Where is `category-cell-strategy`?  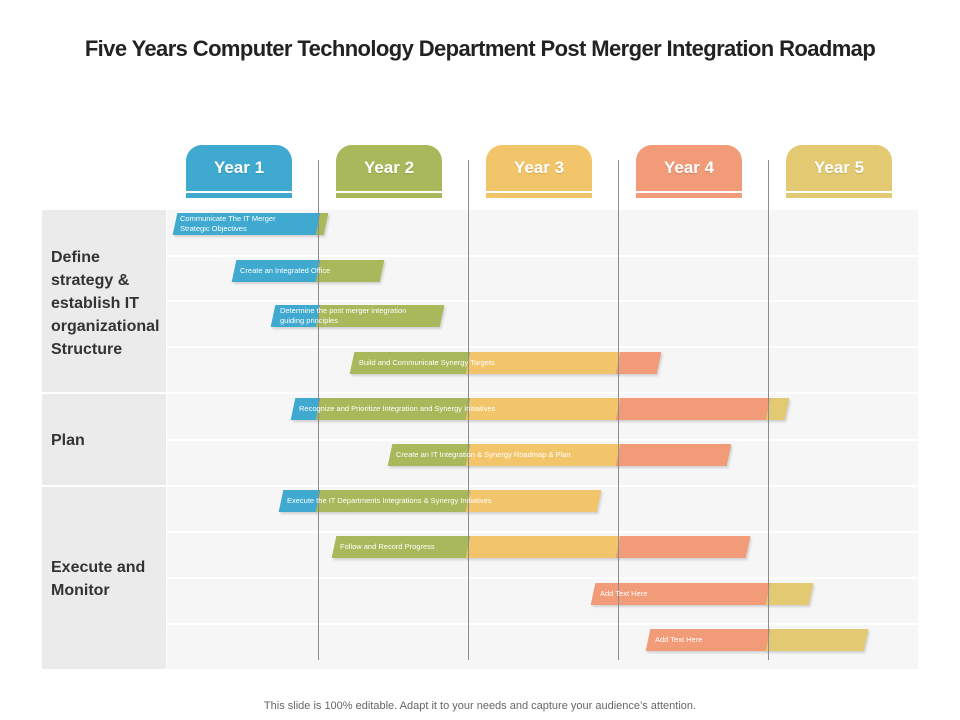 category-cell-strategy is located at coordinates (104, 301).